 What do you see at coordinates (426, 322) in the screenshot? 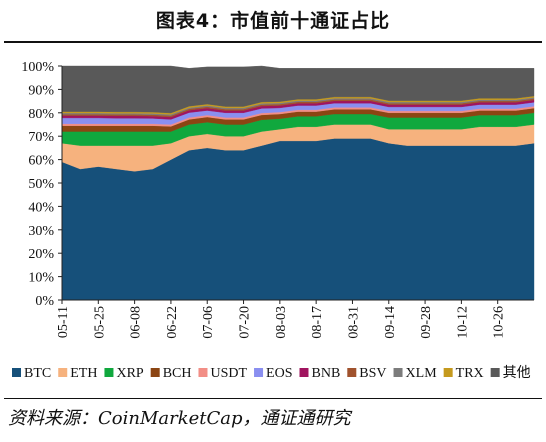
I see `x-tick-label: 09-28` at bounding box center [426, 322].